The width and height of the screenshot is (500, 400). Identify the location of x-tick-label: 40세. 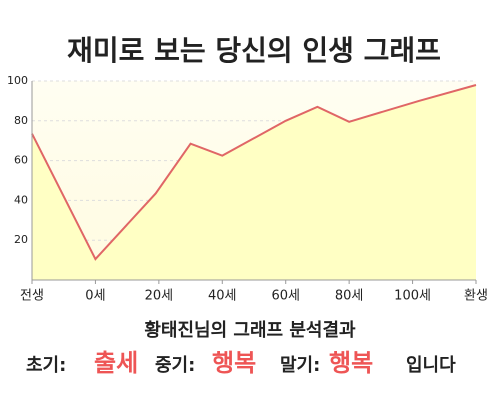
(222, 296).